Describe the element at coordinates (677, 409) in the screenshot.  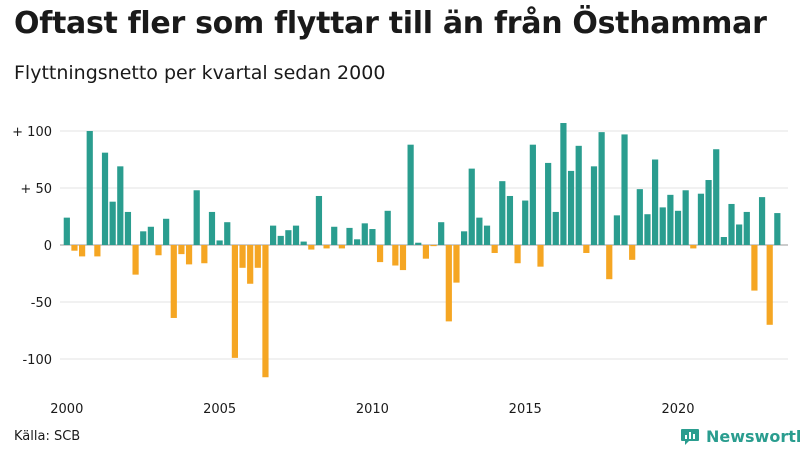
I see `x-tick-label: 2020` at that location.